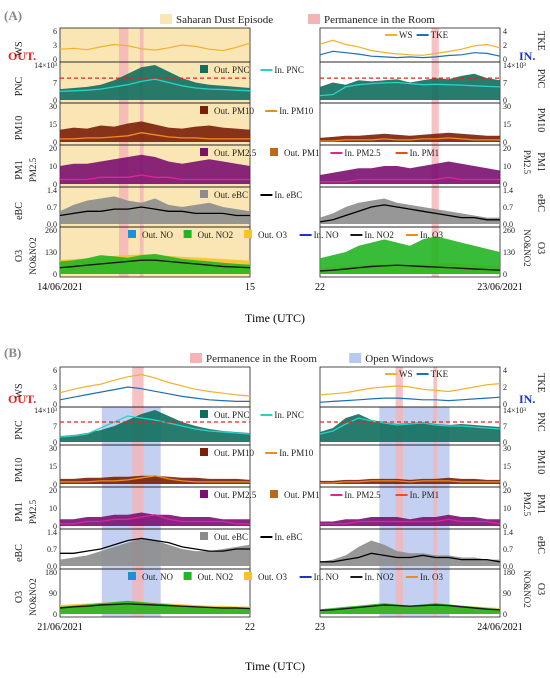 This screenshot has width=550, height=678. I want to click on y-tick-label-left: 1.4, so click(52, 532).